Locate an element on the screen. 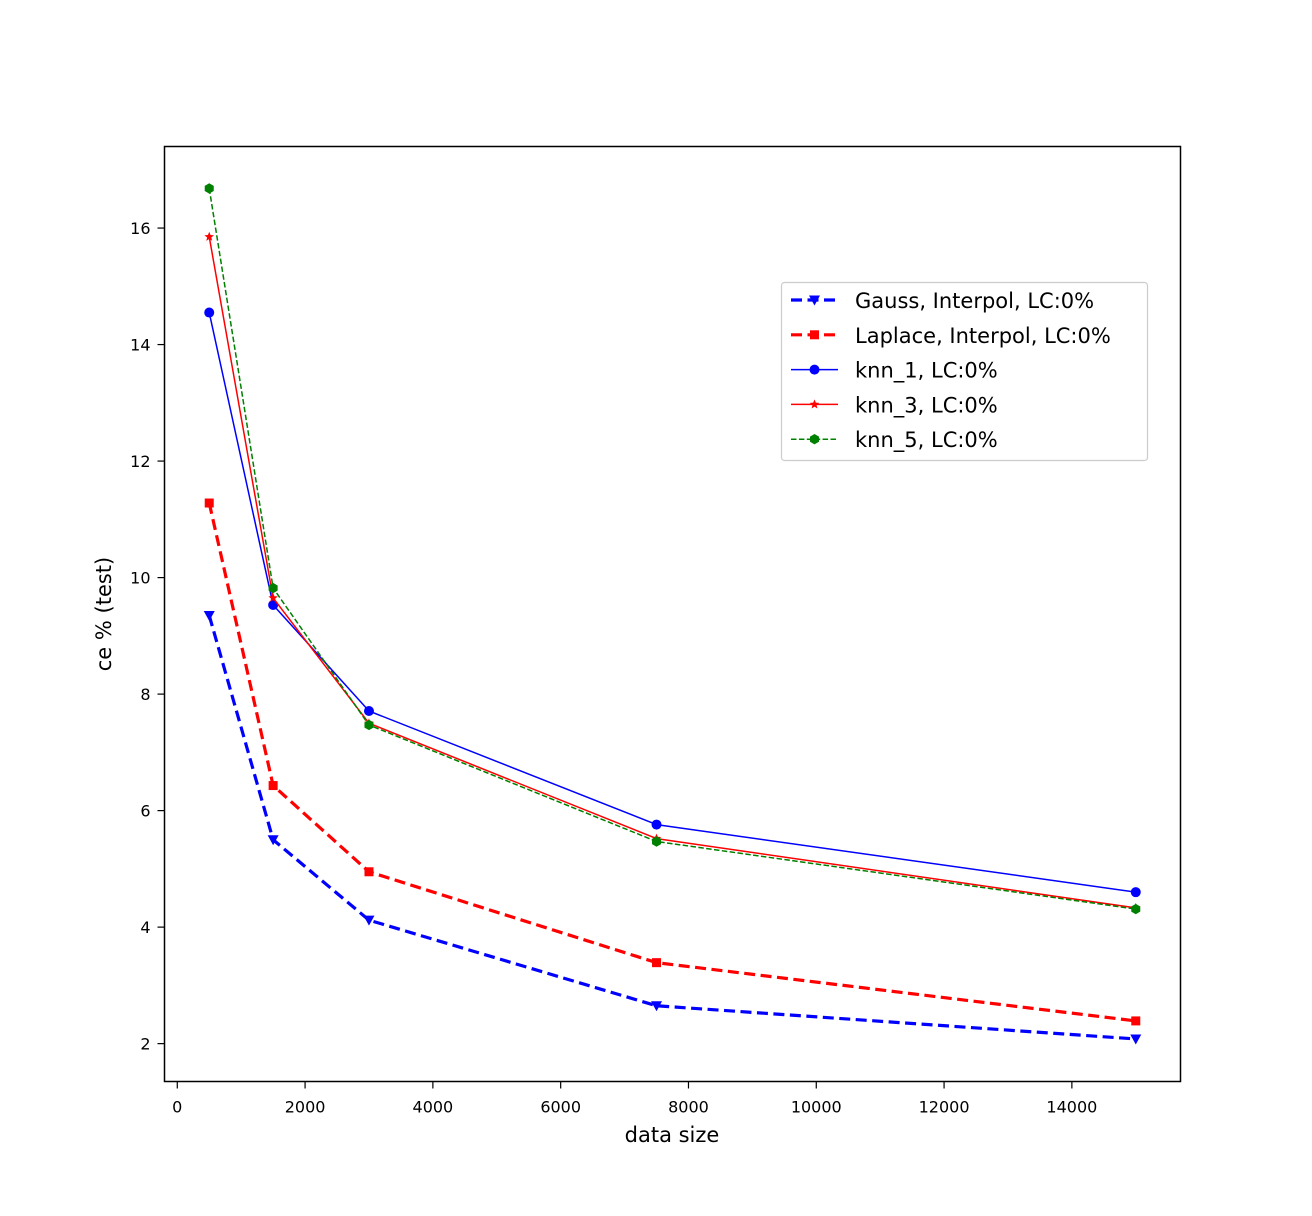 This screenshot has height=1216, width=1312. x-tick-label-7: 14000 is located at coordinates (1071, 1107).